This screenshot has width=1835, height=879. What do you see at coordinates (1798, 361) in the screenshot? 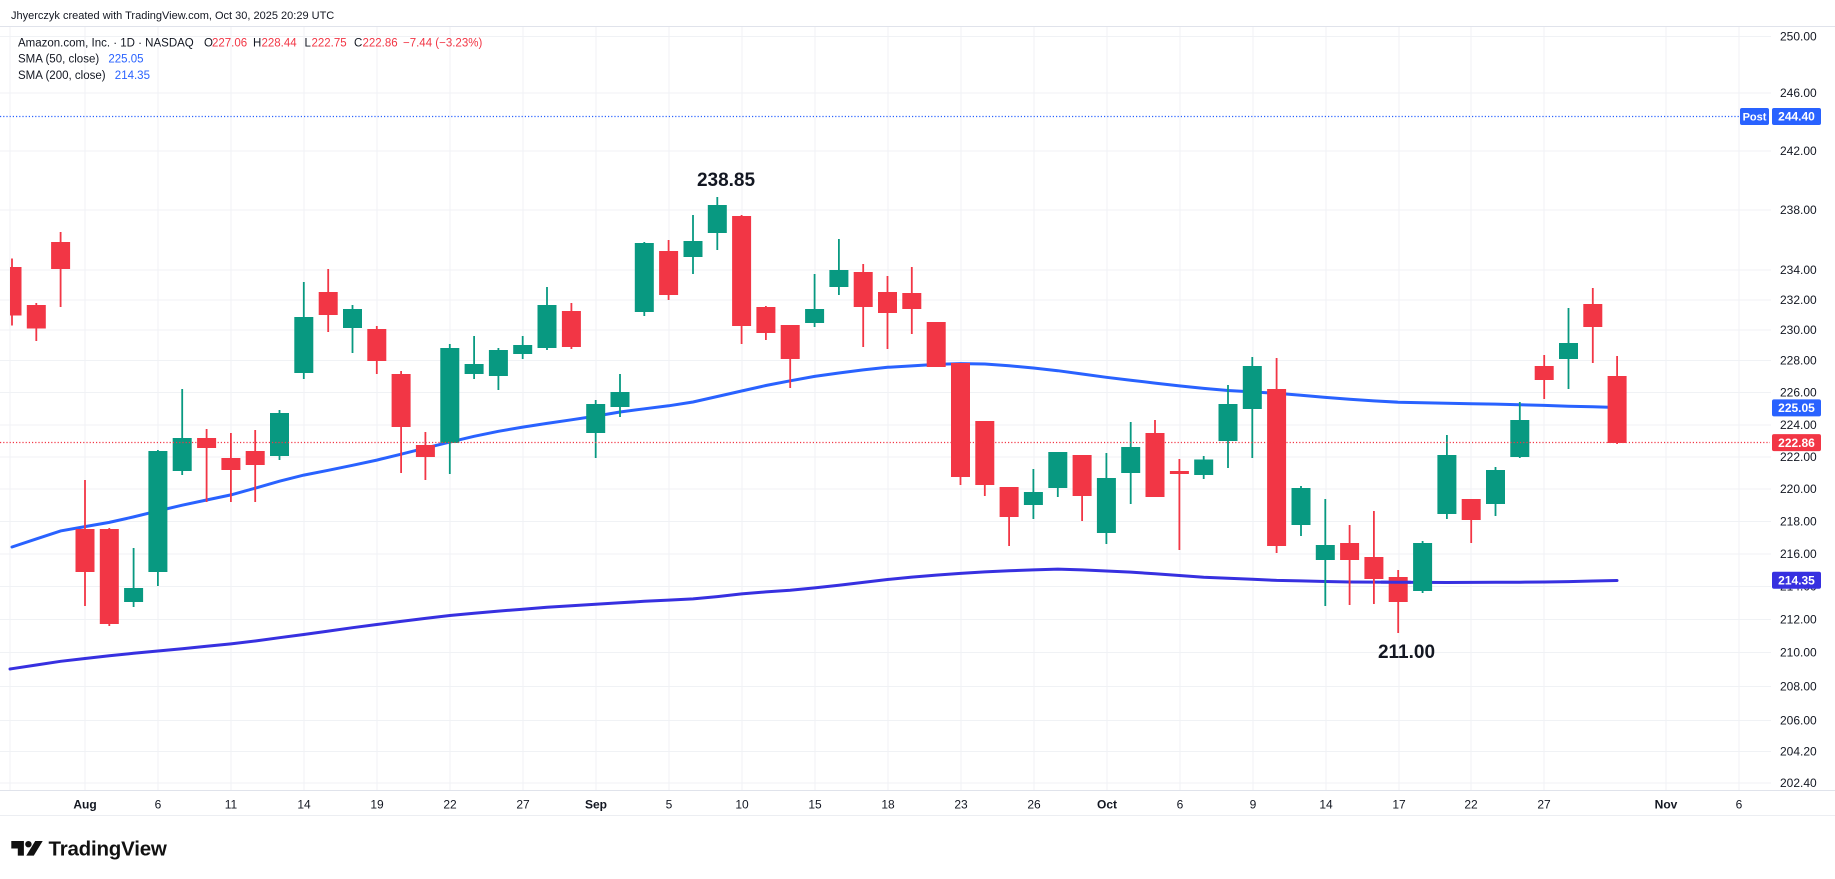
I see `svg-text: 228.00` at bounding box center [1798, 361].